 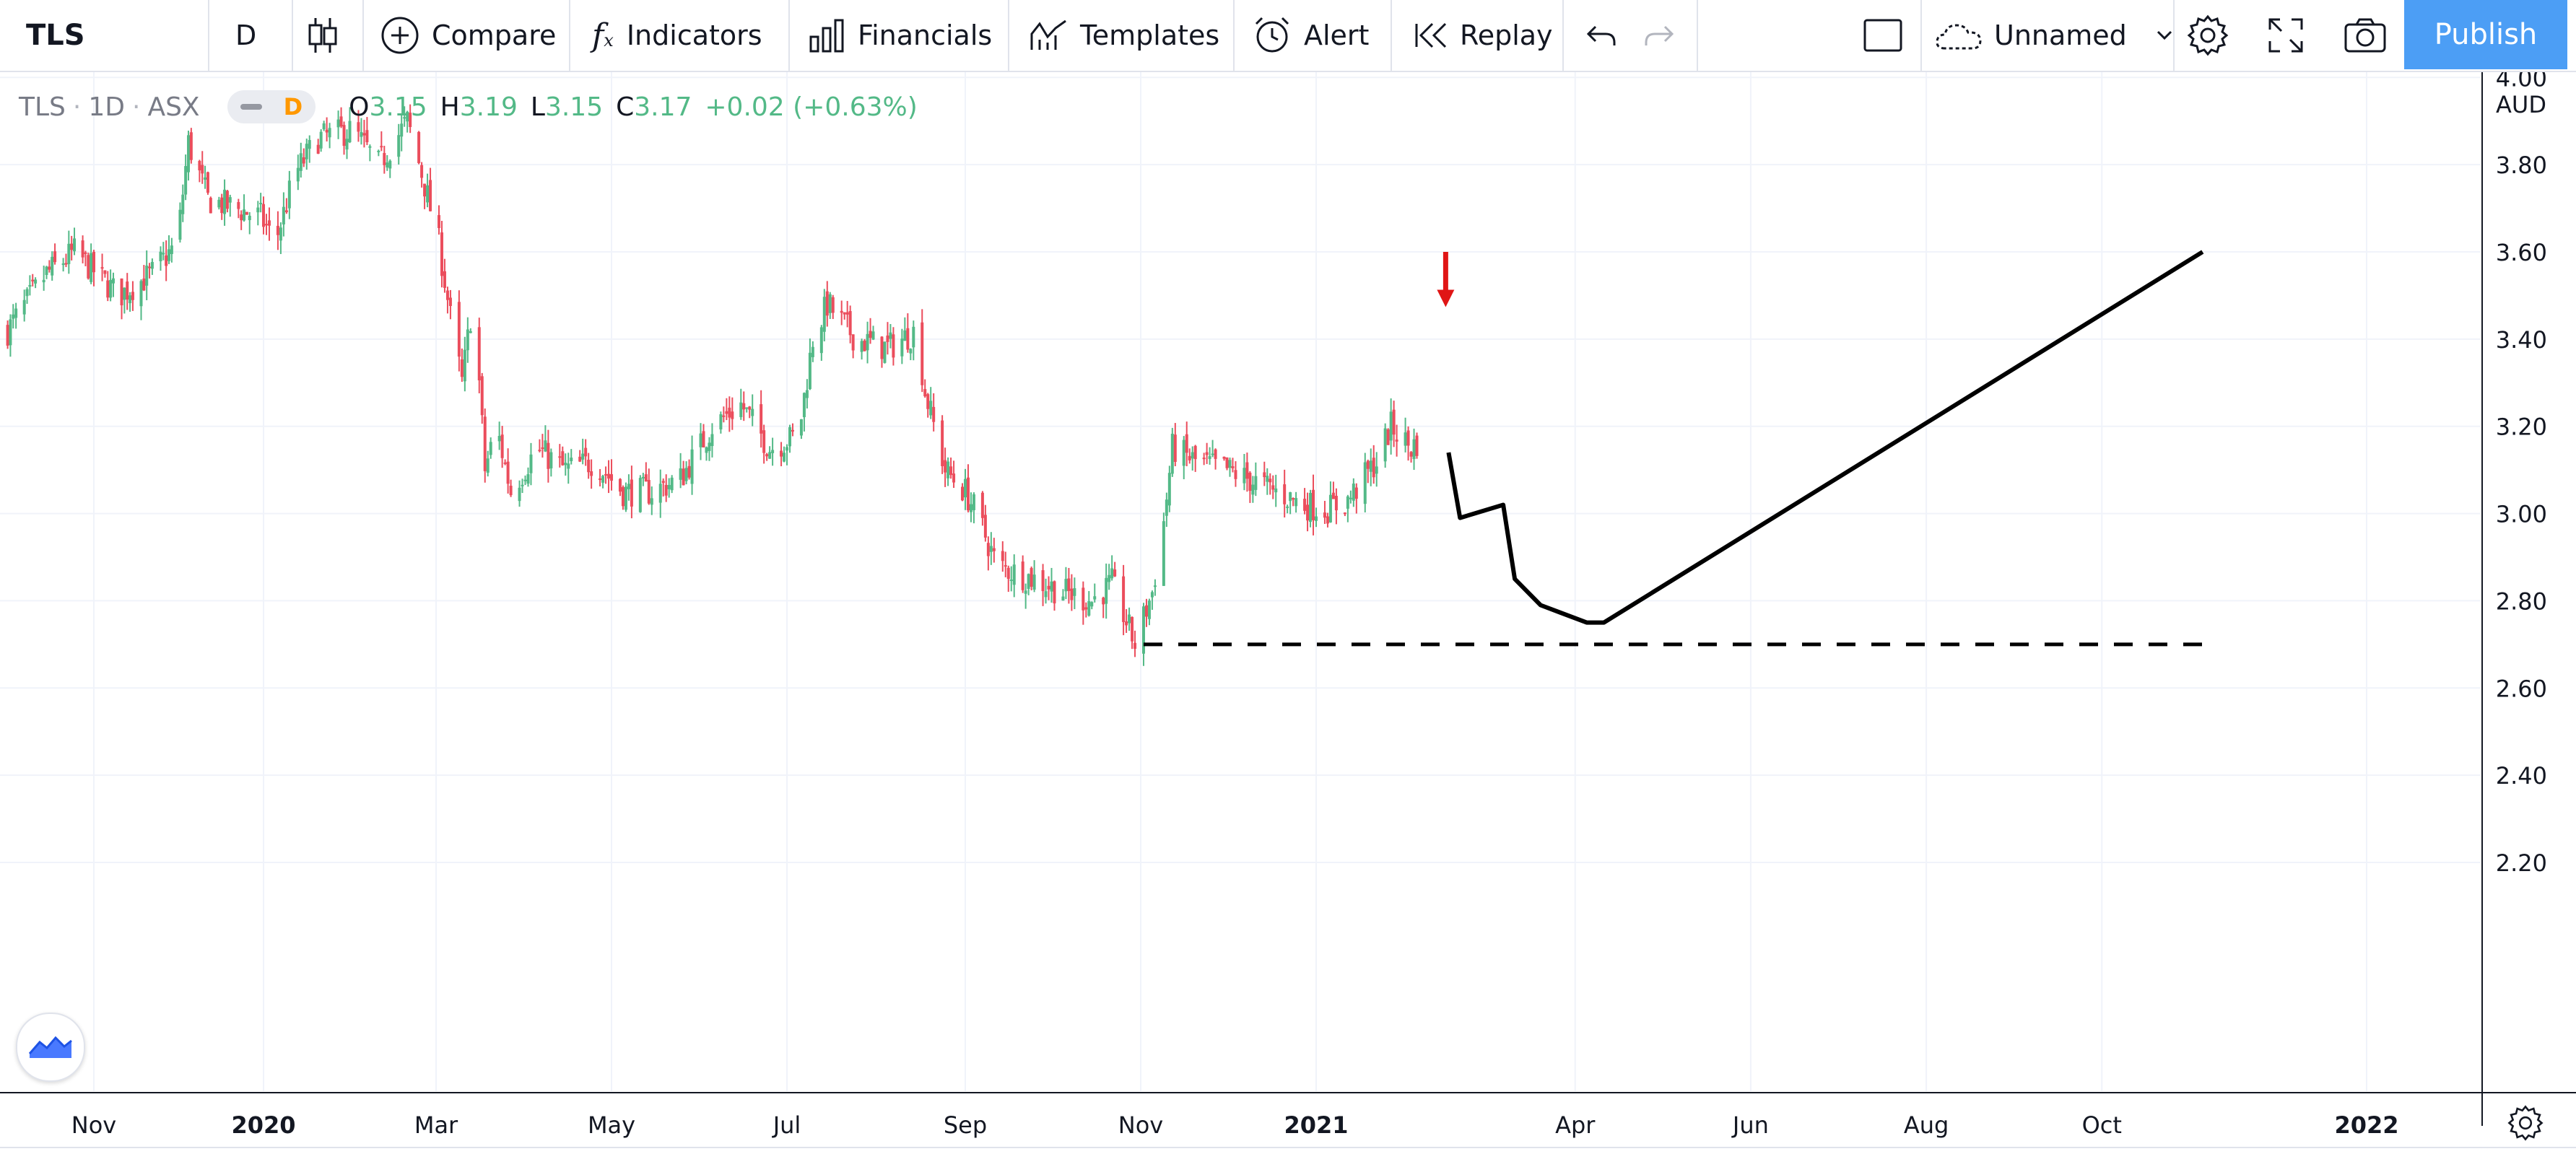 What do you see at coordinates (400, 35) in the screenshot?
I see `compare-icon` at bounding box center [400, 35].